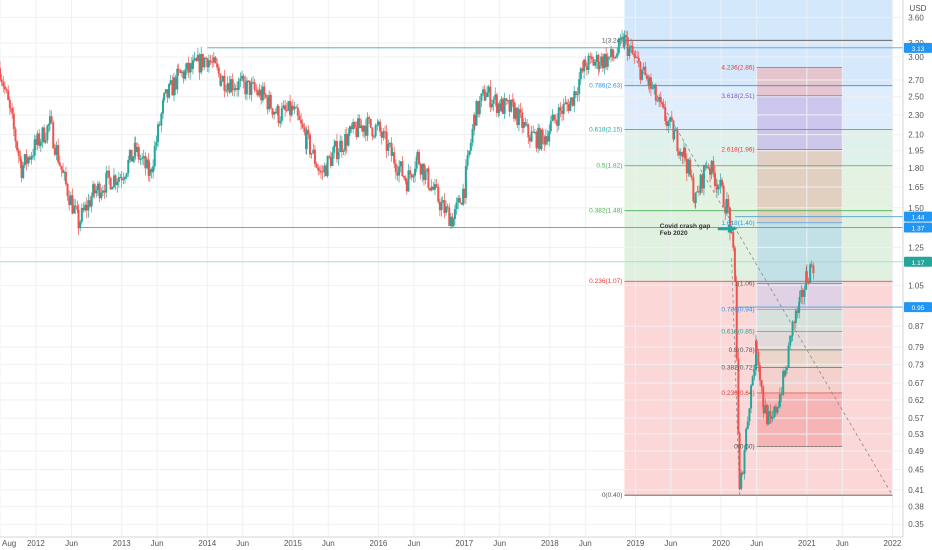  Describe the element at coordinates (916, 490) in the screenshot. I see `price-tick-label: 0.41` at that location.